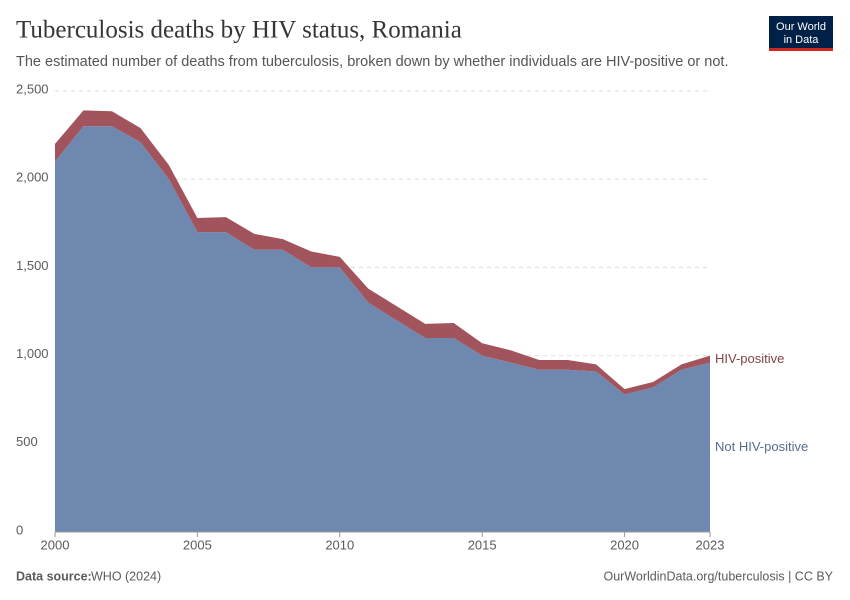 This screenshot has width=850, height=600. What do you see at coordinates (32, 177) in the screenshot?
I see `y-tick-label: 2,000` at bounding box center [32, 177].